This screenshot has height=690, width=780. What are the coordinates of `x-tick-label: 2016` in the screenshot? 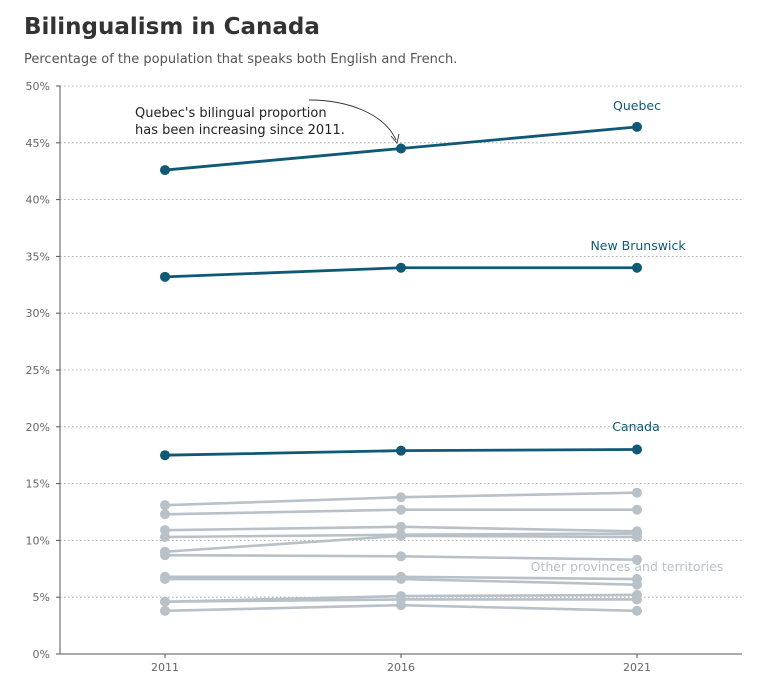 It's located at (401, 667).